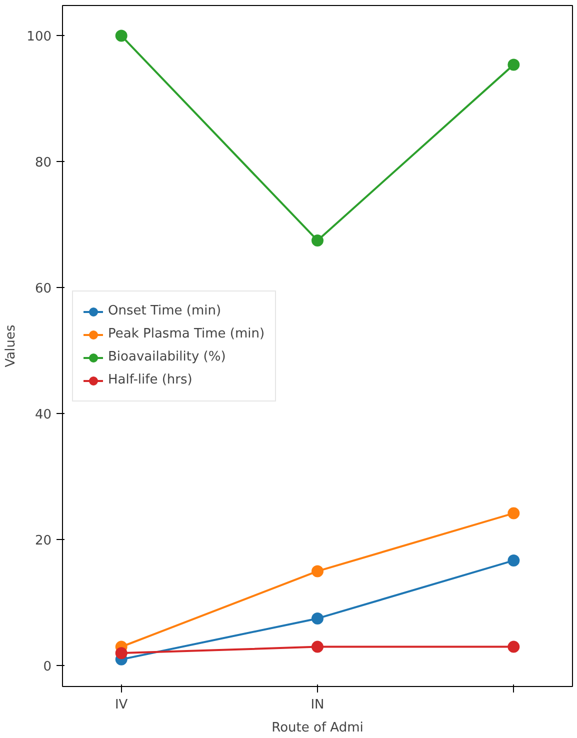  What do you see at coordinates (165, 311) in the screenshot?
I see `legend-label: Onset Time (min)` at bounding box center [165, 311].